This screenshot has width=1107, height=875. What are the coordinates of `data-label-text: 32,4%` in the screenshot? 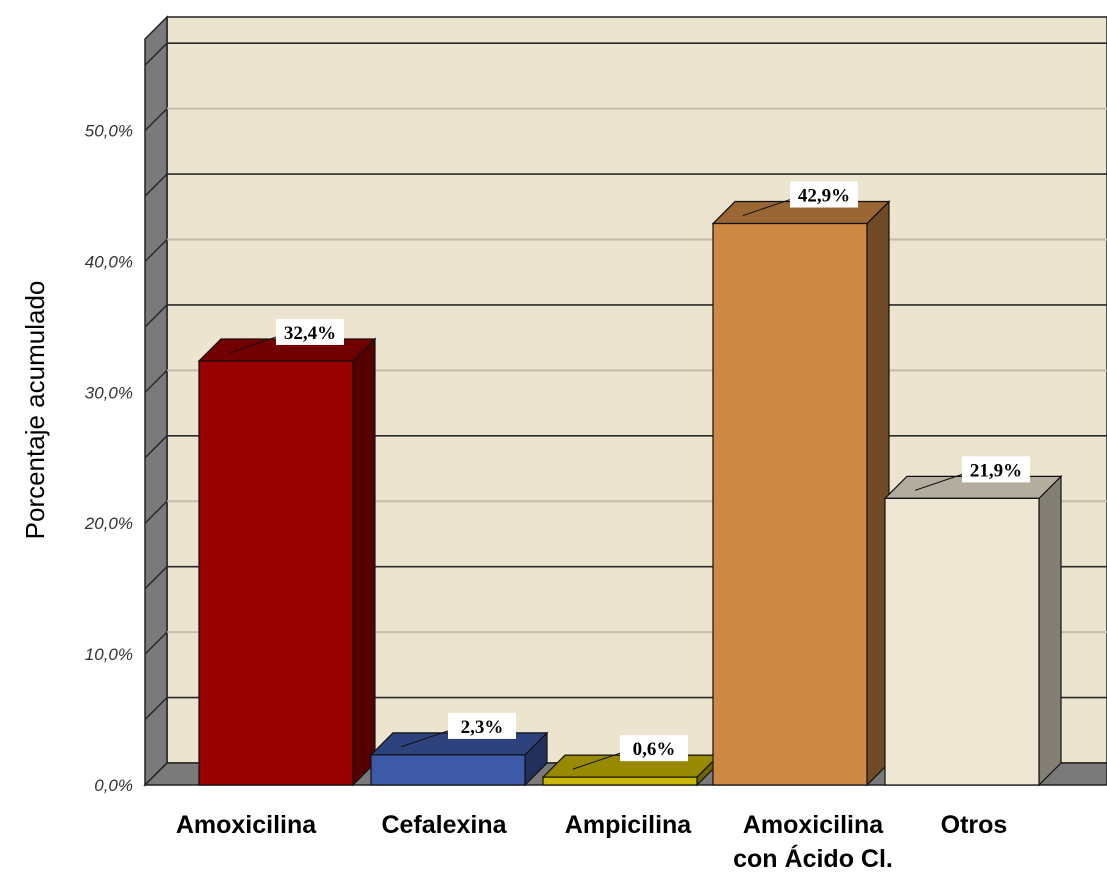 It's located at (310, 333).